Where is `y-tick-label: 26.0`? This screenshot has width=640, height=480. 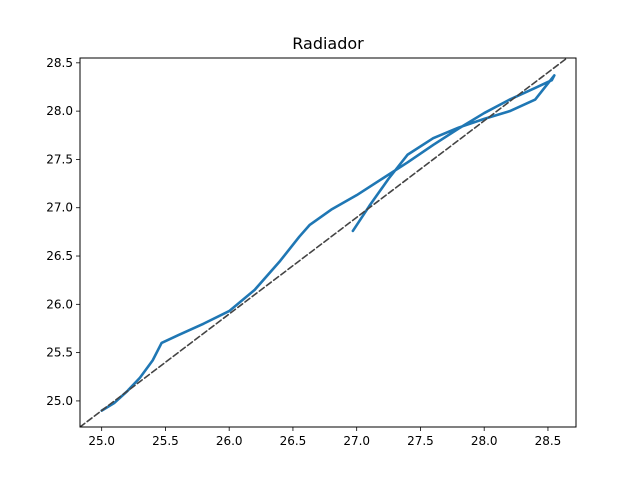 y-tick-label: 26.0 is located at coordinates (59, 304).